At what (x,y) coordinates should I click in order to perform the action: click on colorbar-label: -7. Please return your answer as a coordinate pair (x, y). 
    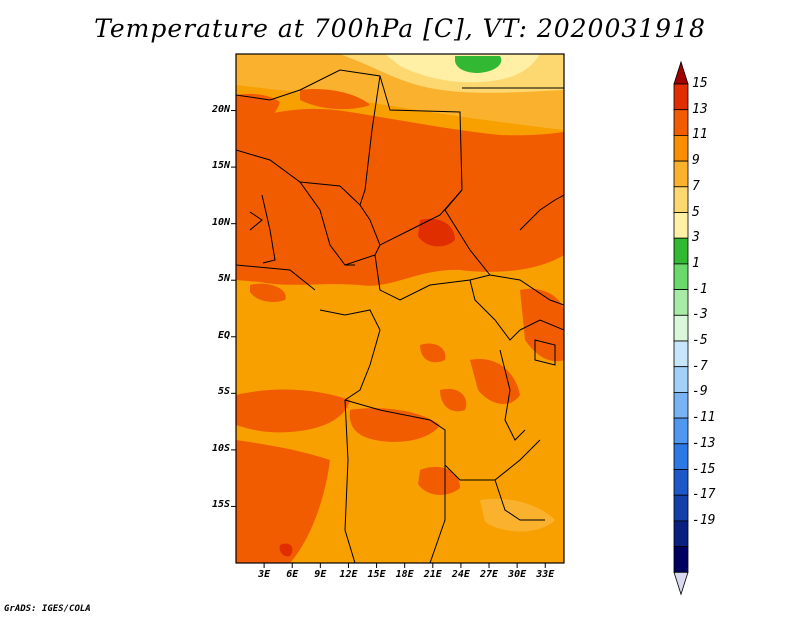
    Looking at the image, I should click on (700, 366).